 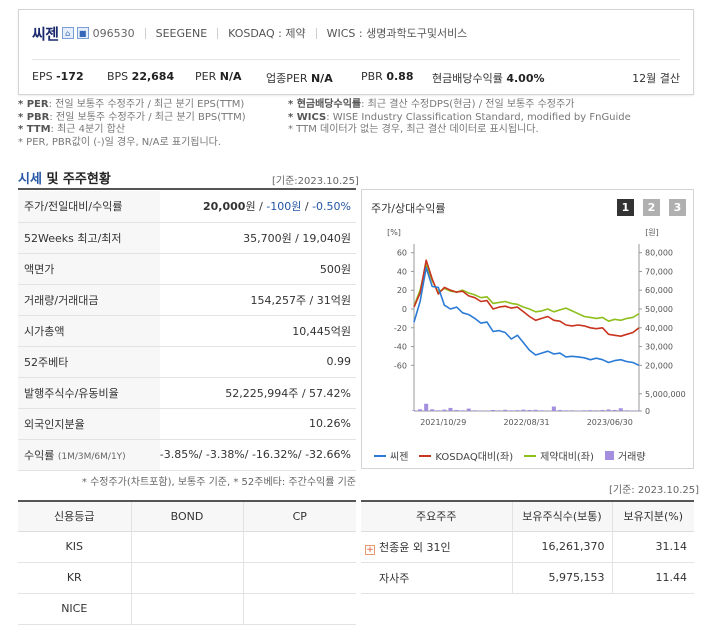 What do you see at coordinates (562, 516) in the screenshot?
I see `column-header: 보유주식수(보통)` at bounding box center [562, 516].